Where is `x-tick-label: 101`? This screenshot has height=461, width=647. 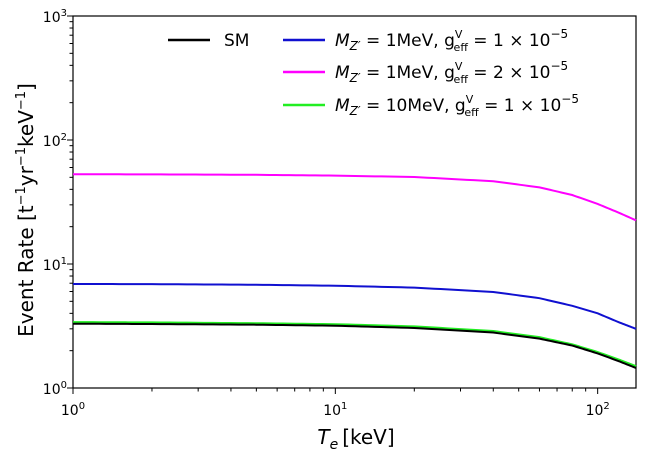
x-tick-label: 101 is located at coordinates (335, 410).